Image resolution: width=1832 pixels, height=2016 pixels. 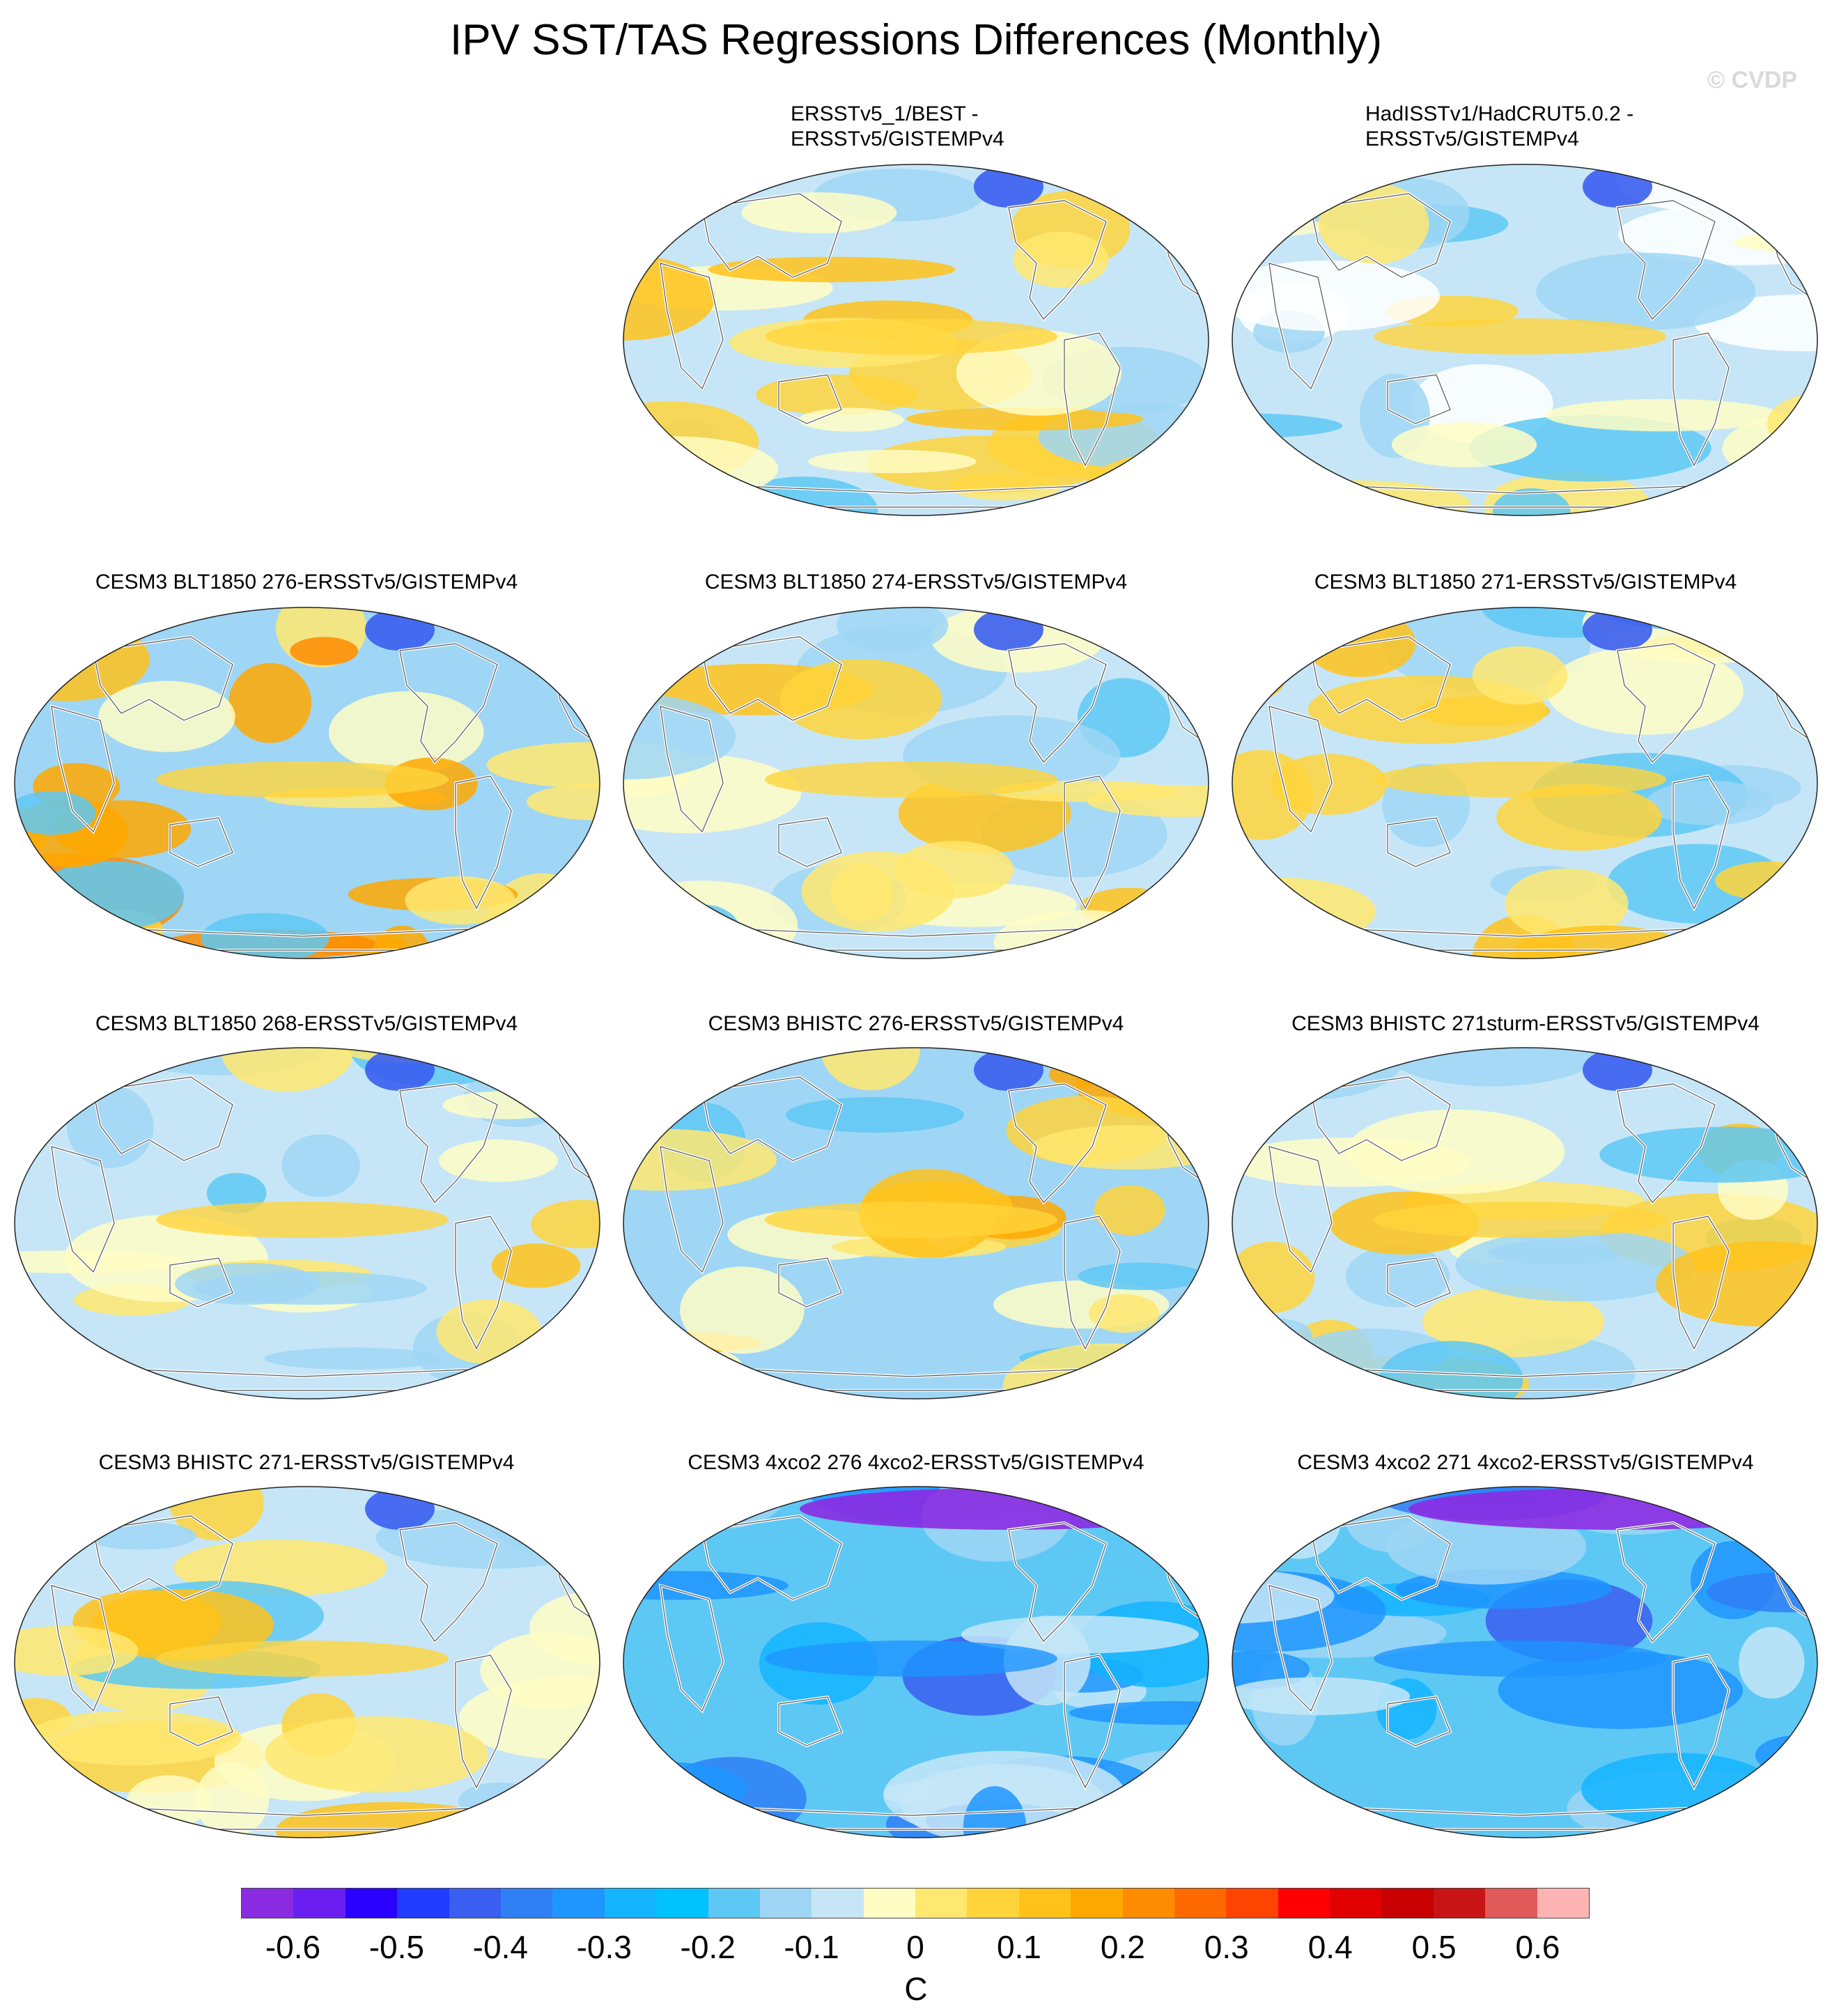 I want to click on panel-title-11: CESM3 4xco2 271 4xco2-ERSSTv5/GISTEMPv4, so click(x=1525, y=1462).